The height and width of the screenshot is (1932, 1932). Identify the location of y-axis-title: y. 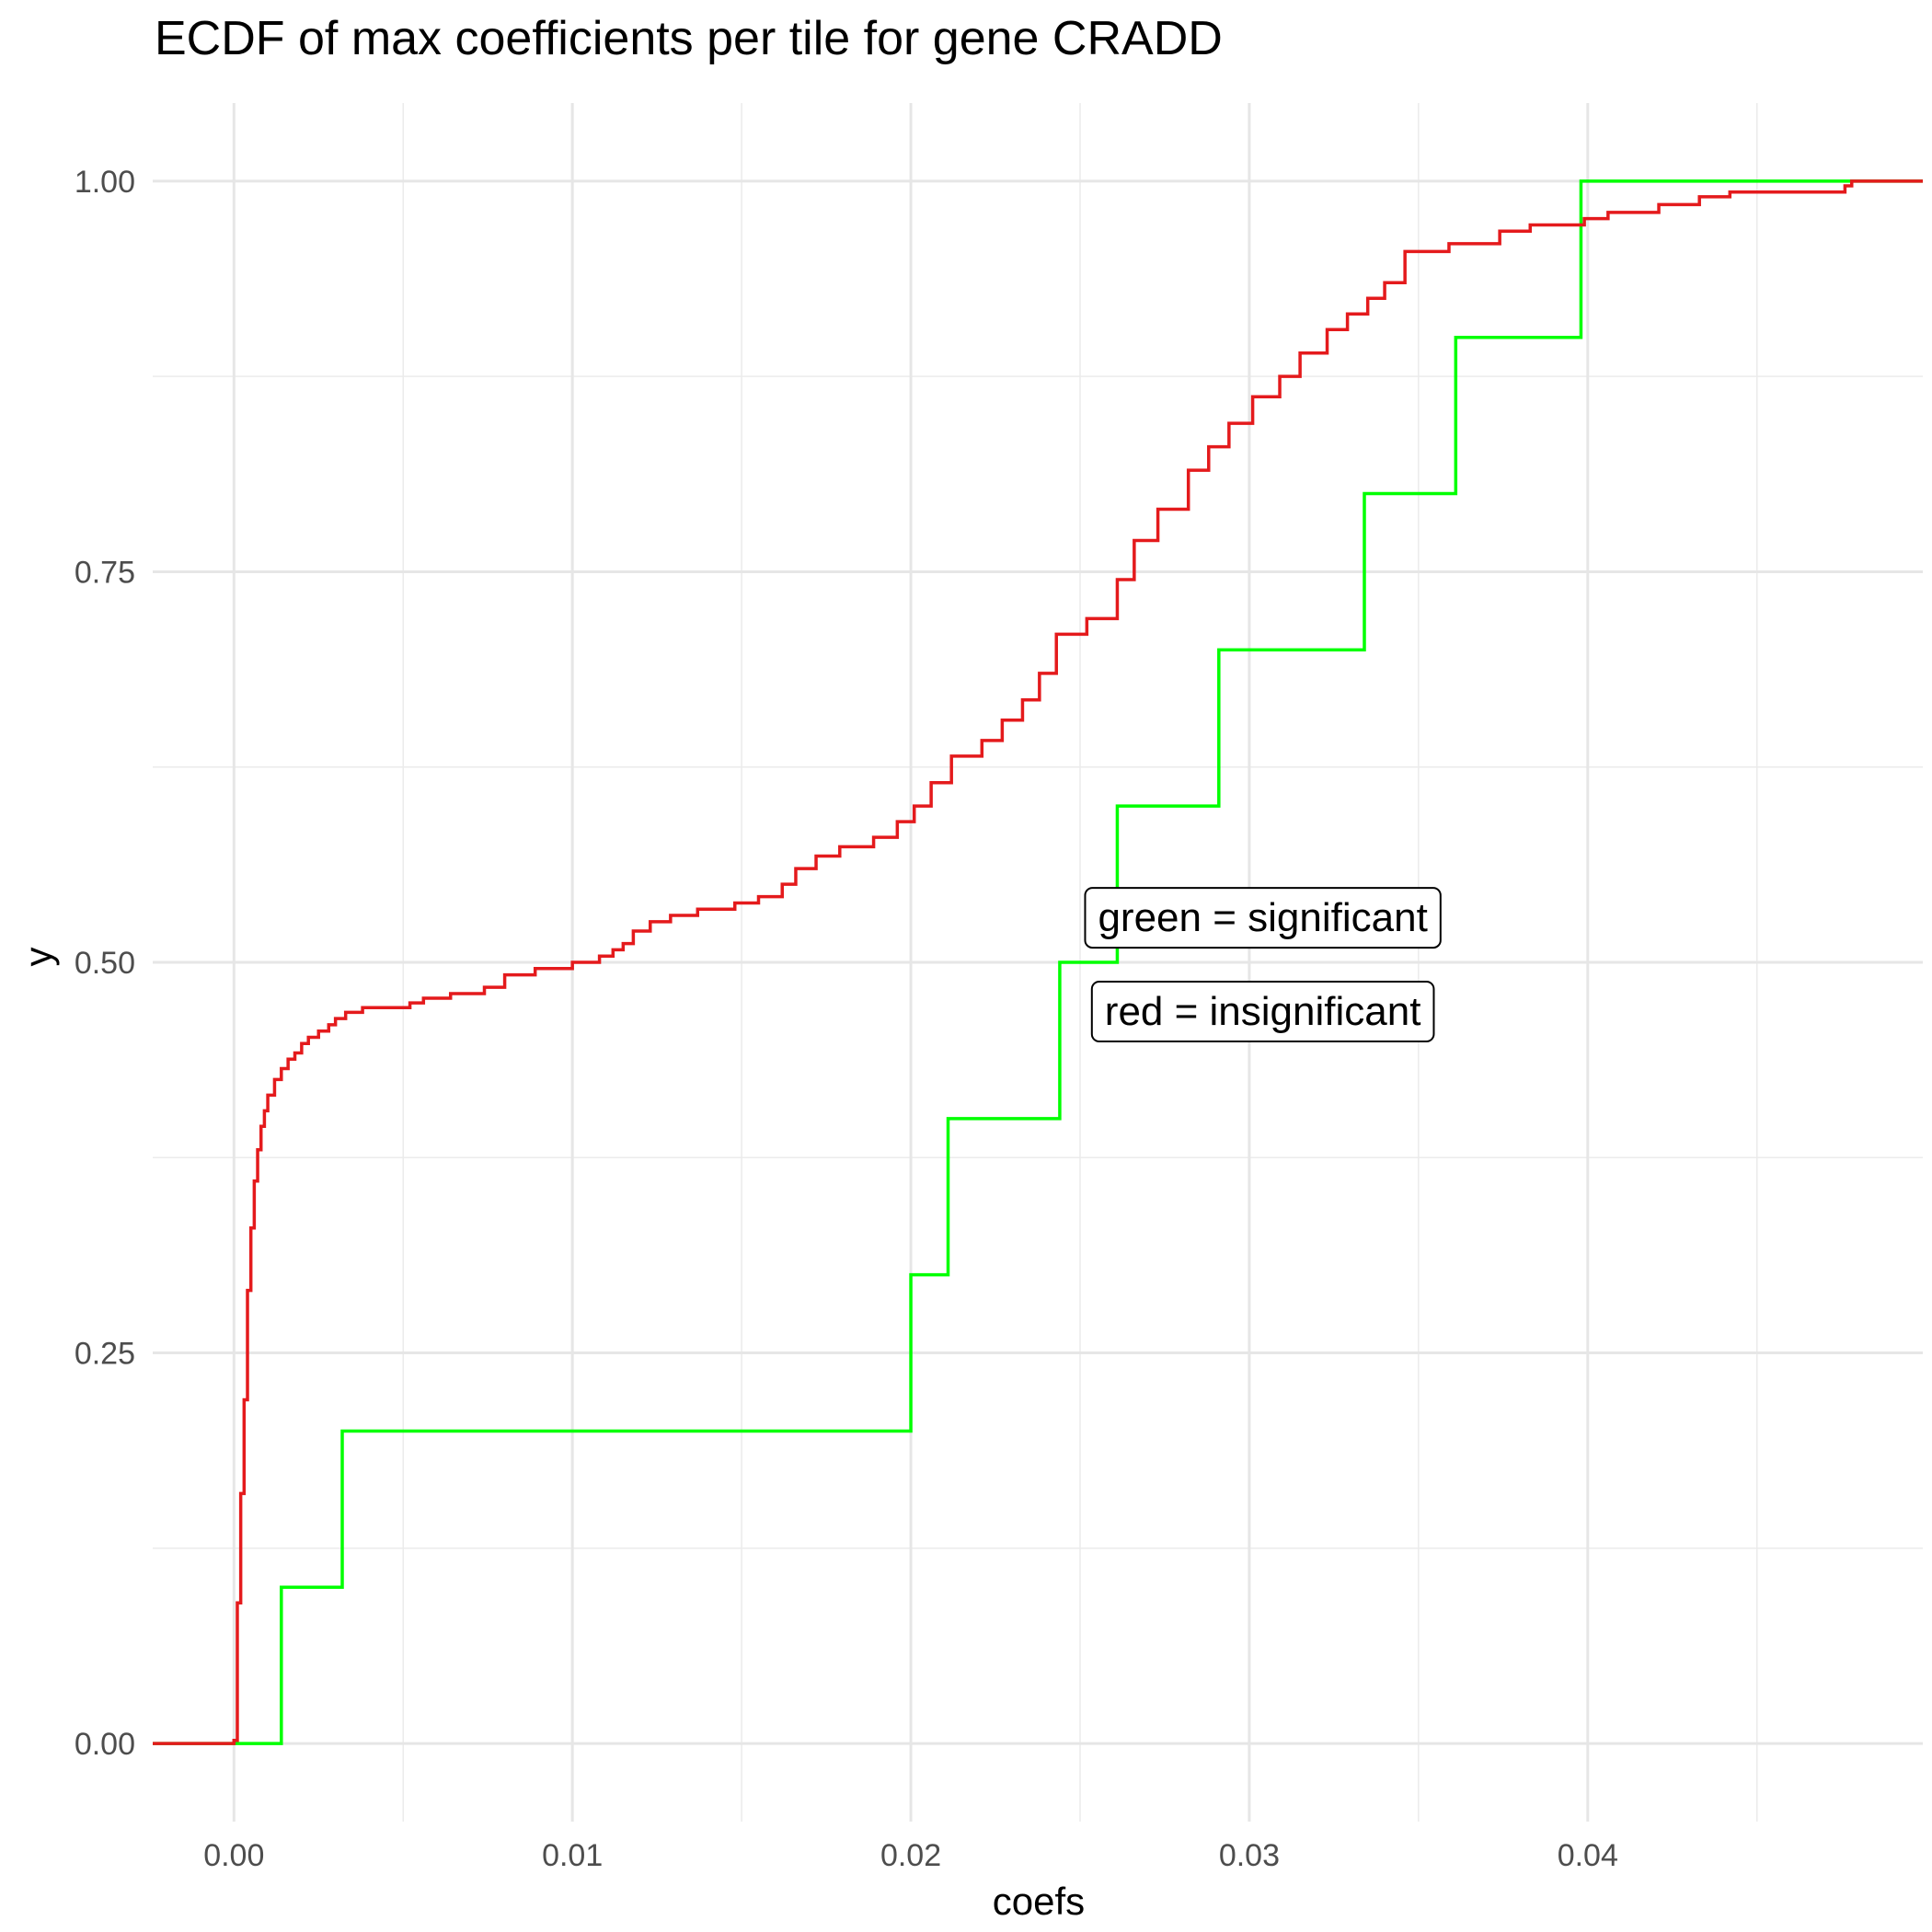
(38, 957).